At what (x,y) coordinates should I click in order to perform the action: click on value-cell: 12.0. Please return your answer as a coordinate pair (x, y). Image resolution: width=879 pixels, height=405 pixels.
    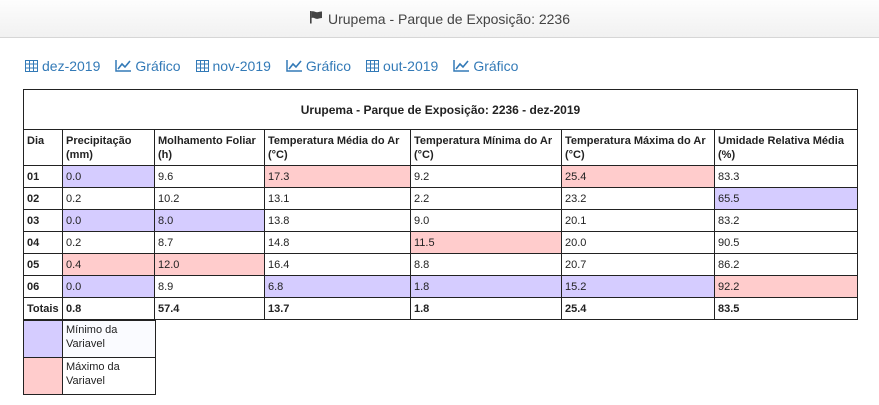
    Looking at the image, I should click on (209, 264).